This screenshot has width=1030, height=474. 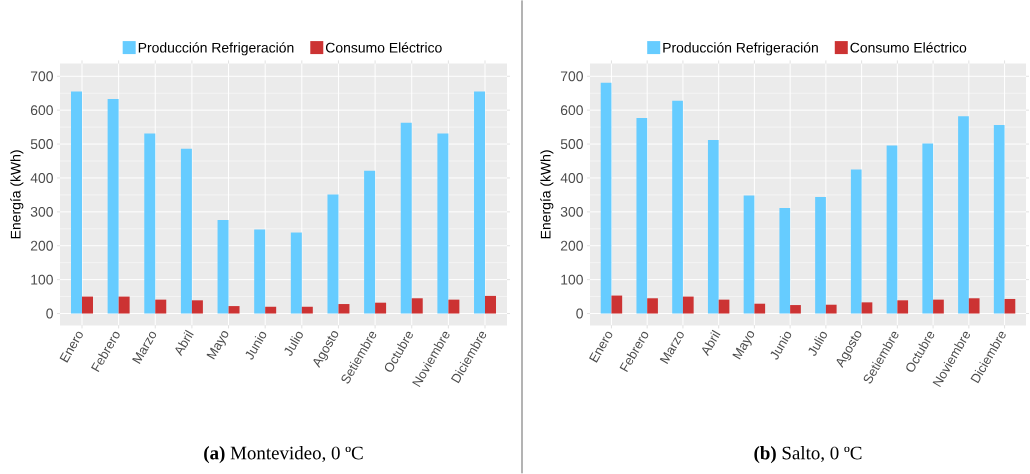 What do you see at coordinates (808, 455) in the screenshot?
I see `text: (b) Salto, 0 ºC` at bounding box center [808, 455].